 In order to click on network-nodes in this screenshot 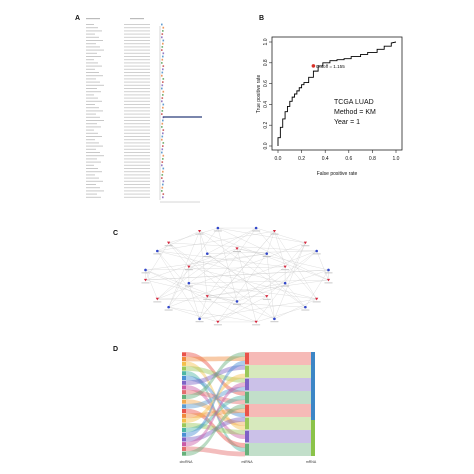, I will do `click(237, 276)`.